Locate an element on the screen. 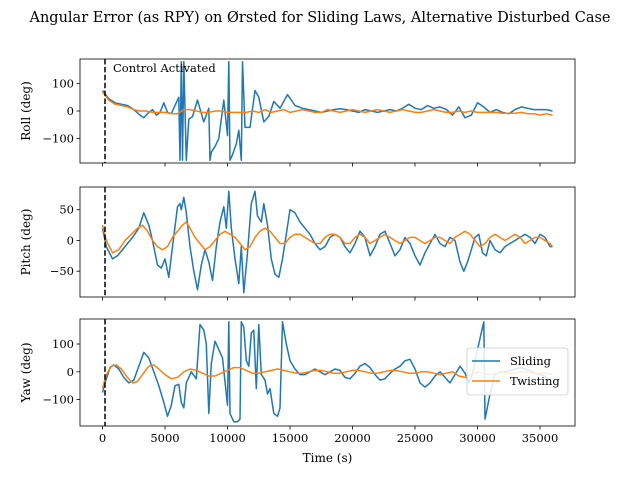  y-axis-label: Yaw (deg) is located at coordinates (26, 372).